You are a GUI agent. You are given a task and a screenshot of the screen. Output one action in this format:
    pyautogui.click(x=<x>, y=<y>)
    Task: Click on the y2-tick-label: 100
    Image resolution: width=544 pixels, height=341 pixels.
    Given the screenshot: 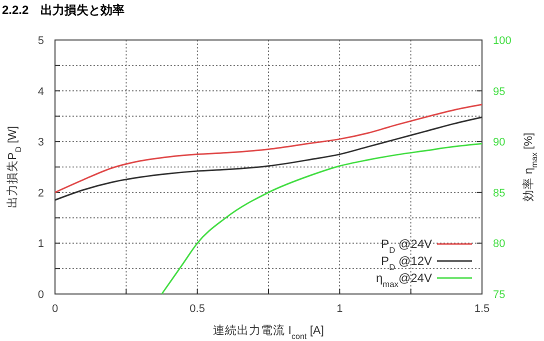 What is the action you would take?
    pyautogui.click(x=502, y=41)
    